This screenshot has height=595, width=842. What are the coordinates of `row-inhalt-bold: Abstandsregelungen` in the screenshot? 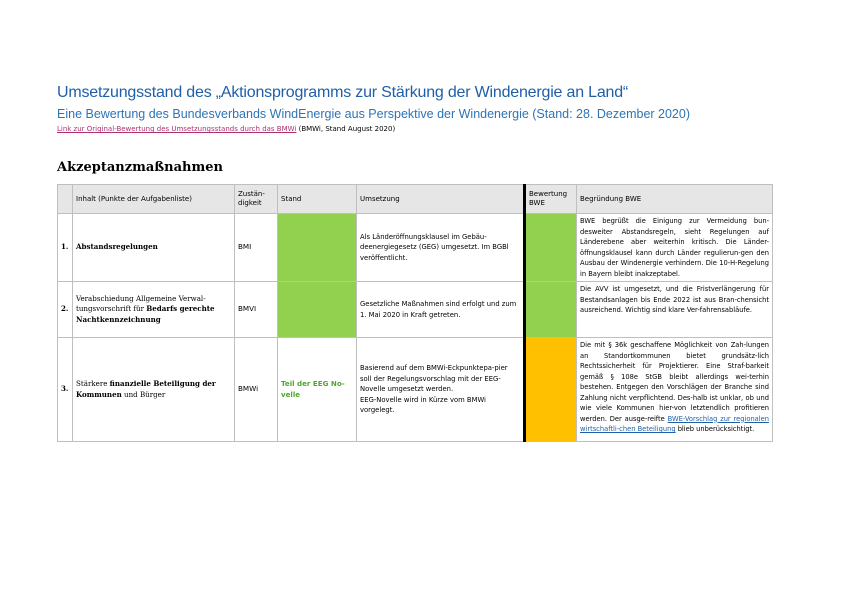 It's located at (117, 247).